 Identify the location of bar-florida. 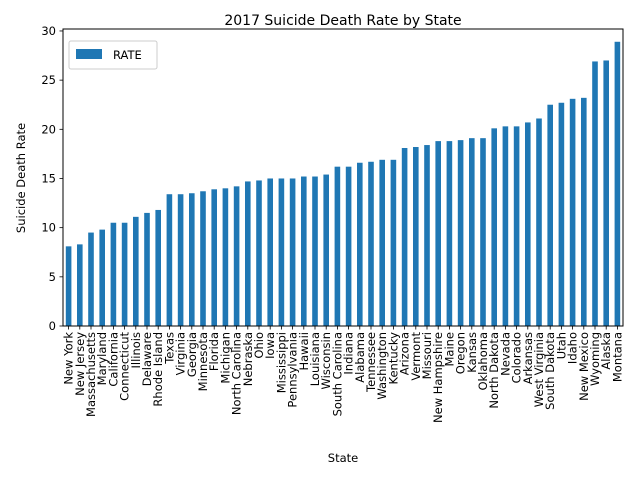
(214, 257).